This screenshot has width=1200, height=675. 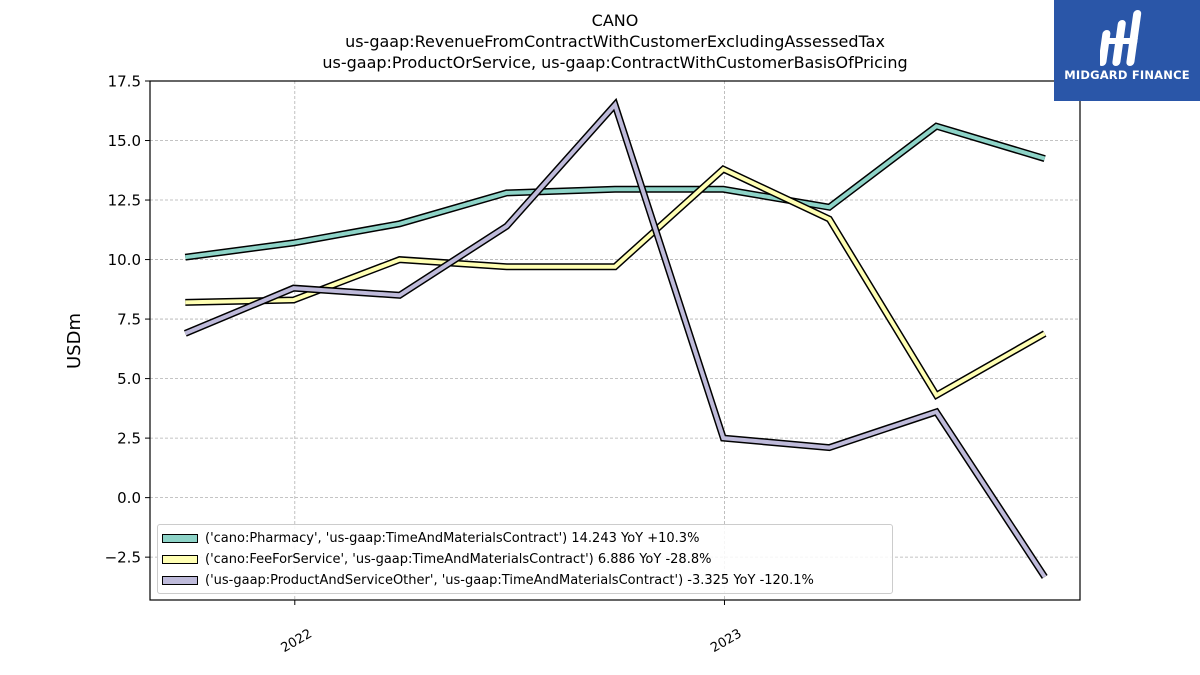 What do you see at coordinates (129, 439) in the screenshot?
I see `y-tick-label: 2.5` at bounding box center [129, 439].